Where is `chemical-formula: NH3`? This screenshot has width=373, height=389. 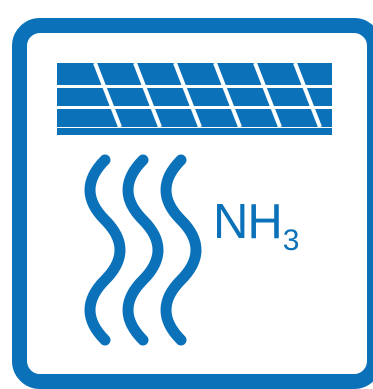
chemical-formula: NH3 is located at coordinates (256, 225).